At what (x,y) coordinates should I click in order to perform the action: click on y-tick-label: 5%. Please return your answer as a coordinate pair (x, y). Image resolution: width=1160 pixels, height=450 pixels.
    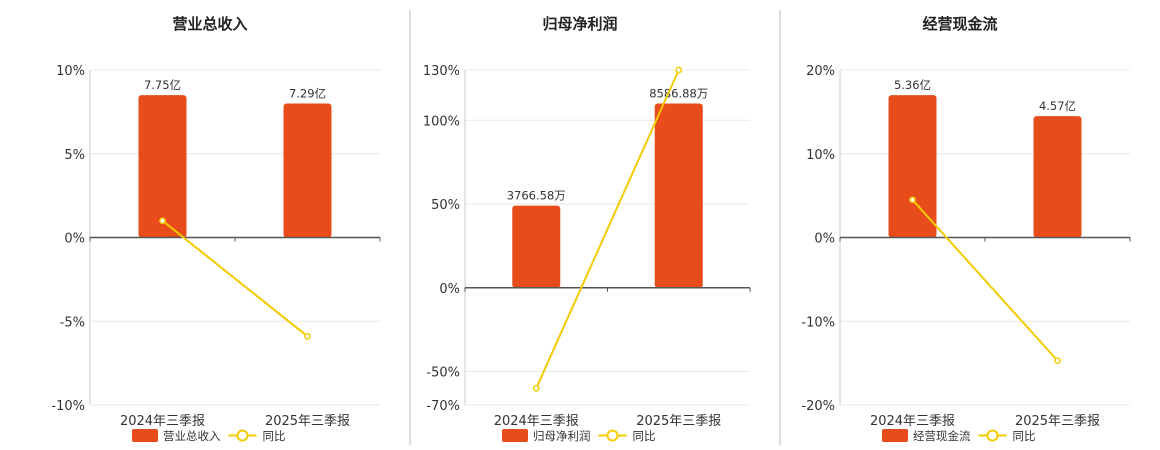
    Looking at the image, I should click on (74, 155).